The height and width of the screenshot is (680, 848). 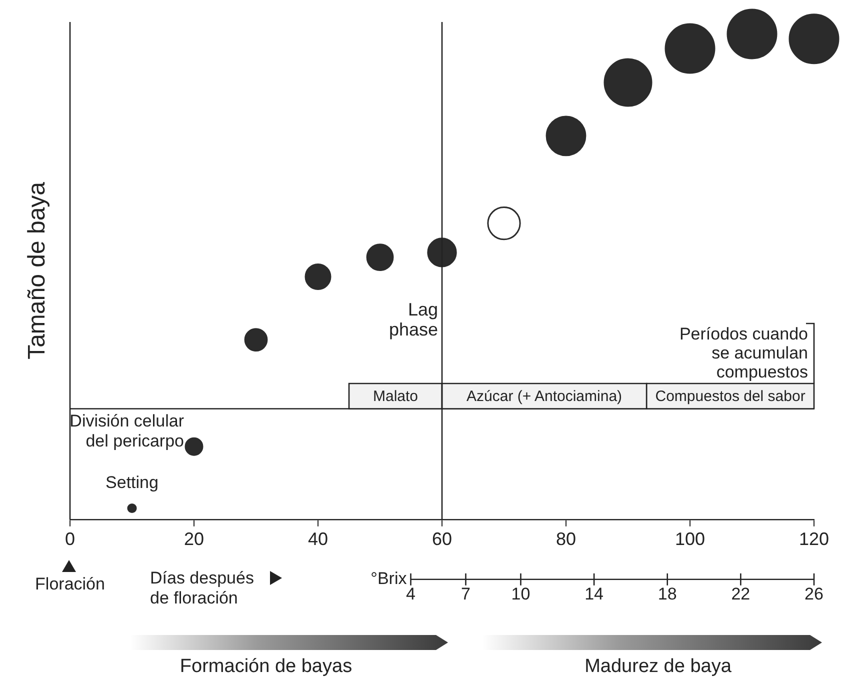 What do you see at coordinates (465, 594) in the screenshot?
I see `x2-tick-label: 7` at bounding box center [465, 594].